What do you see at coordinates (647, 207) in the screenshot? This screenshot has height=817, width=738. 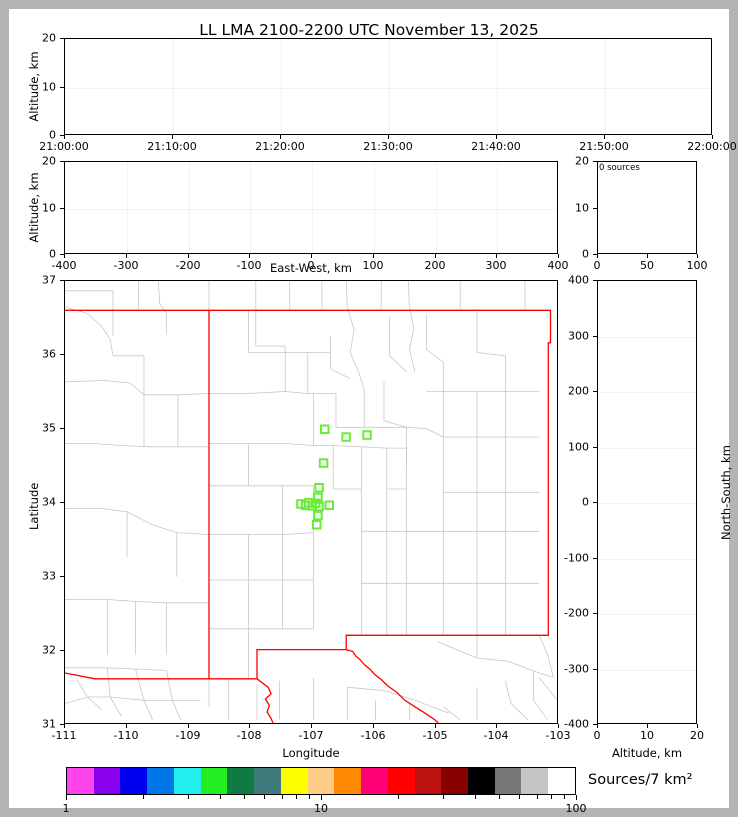 I see `altitude-histogram-panel` at bounding box center [647, 207].